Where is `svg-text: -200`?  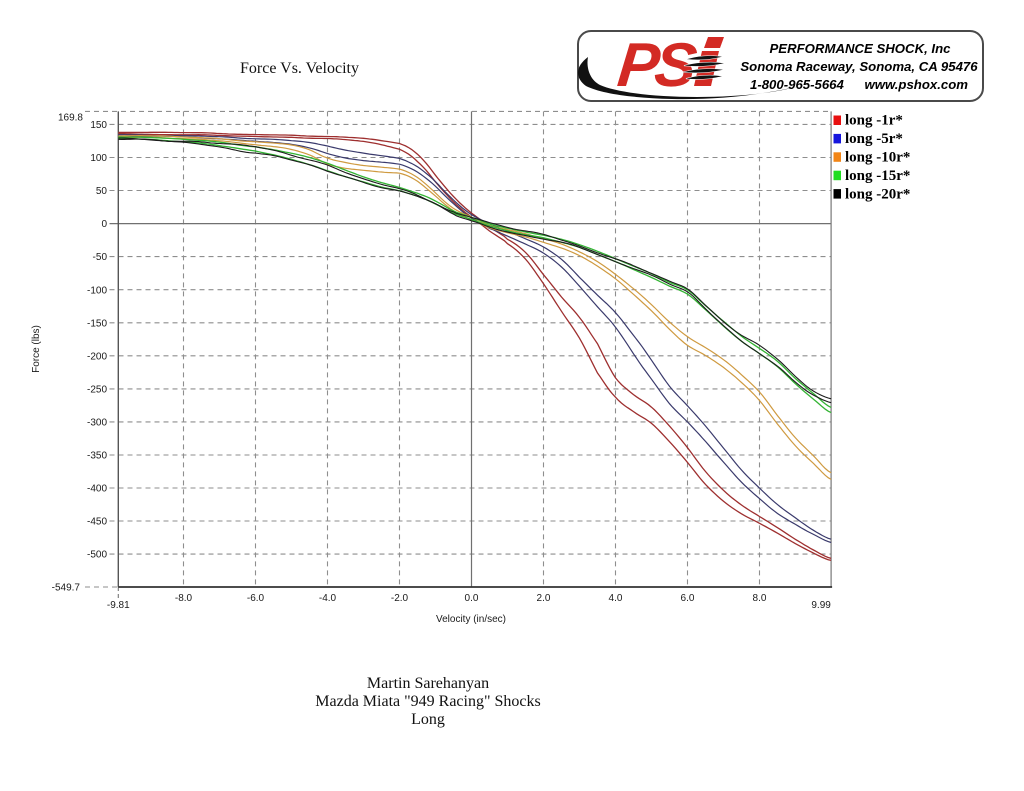 svg-text: -200 is located at coordinates (97, 356).